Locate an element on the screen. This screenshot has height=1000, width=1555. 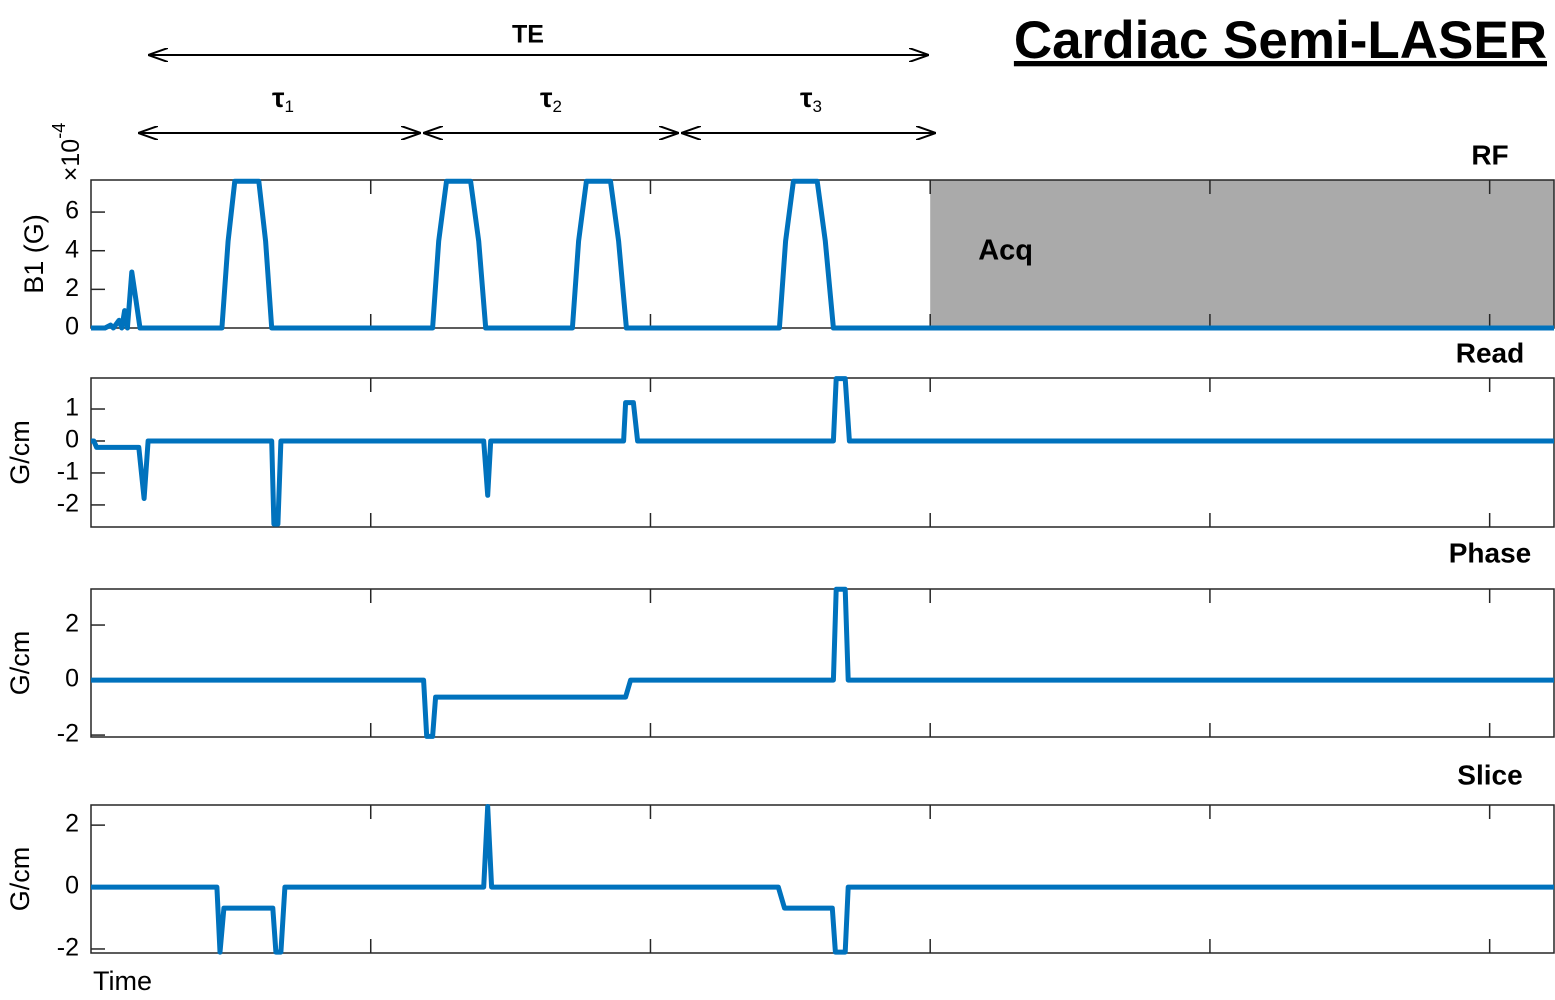
tau-label: τ2 is located at coordinates (551, 99).